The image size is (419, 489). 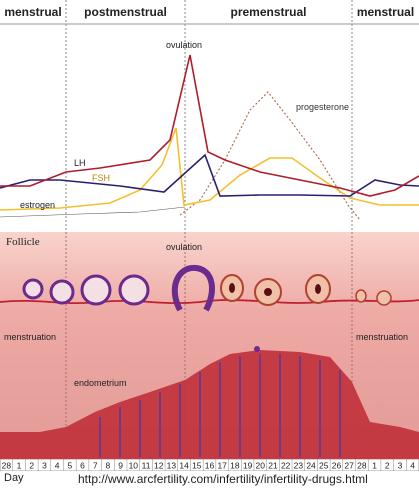 I want to click on day-number: 9, so click(x=120, y=466).